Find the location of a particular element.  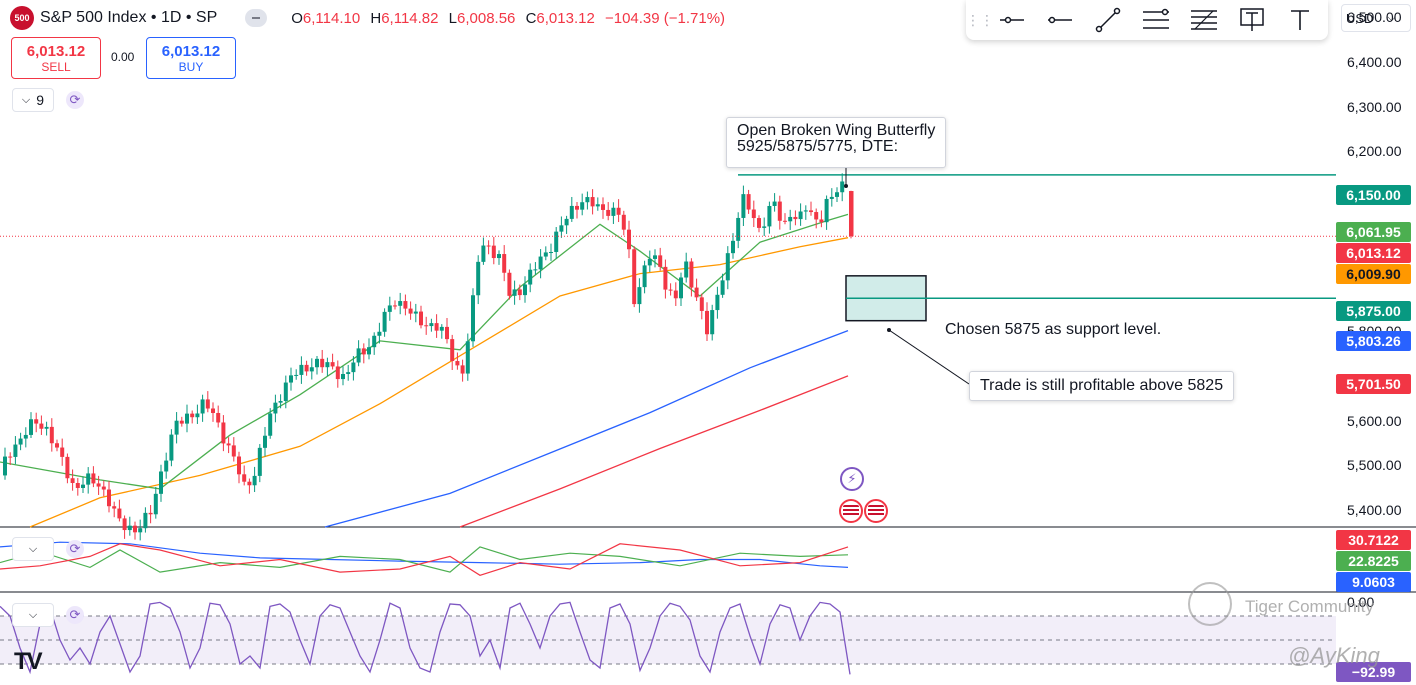

y-tick-label: 5,400.00 is located at coordinates (1374, 510).